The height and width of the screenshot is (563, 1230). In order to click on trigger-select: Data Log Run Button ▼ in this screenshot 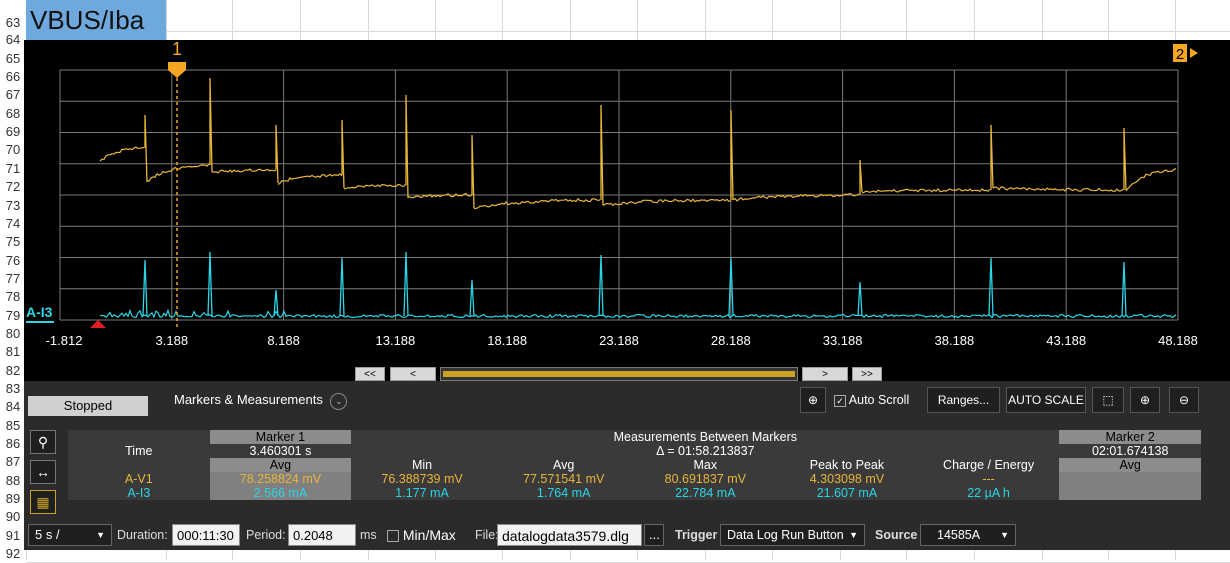, I will do `click(792, 535)`.